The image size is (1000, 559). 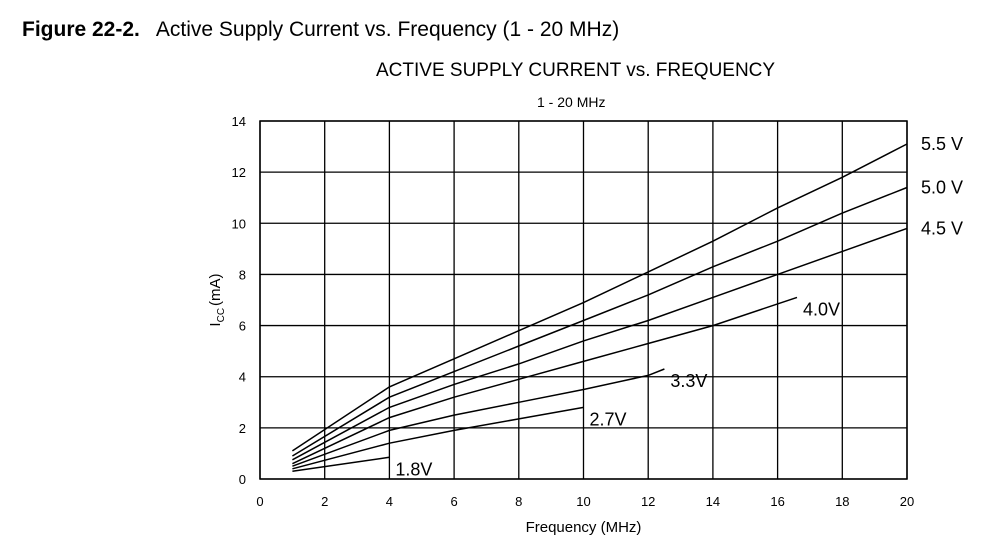 What do you see at coordinates (239, 172) in the screenshot?
I see `y-tick-label: 12` at bounding box center [239, 172].